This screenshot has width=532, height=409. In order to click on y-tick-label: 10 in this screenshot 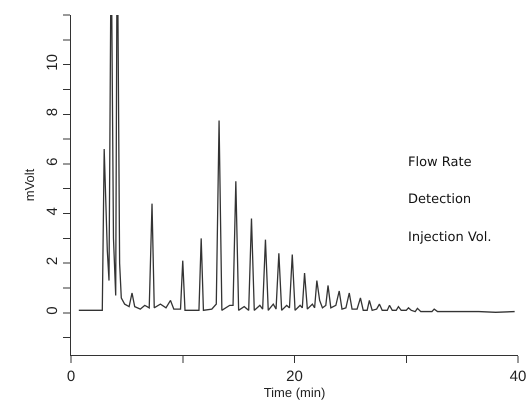, I will do `click(52, 62)`.